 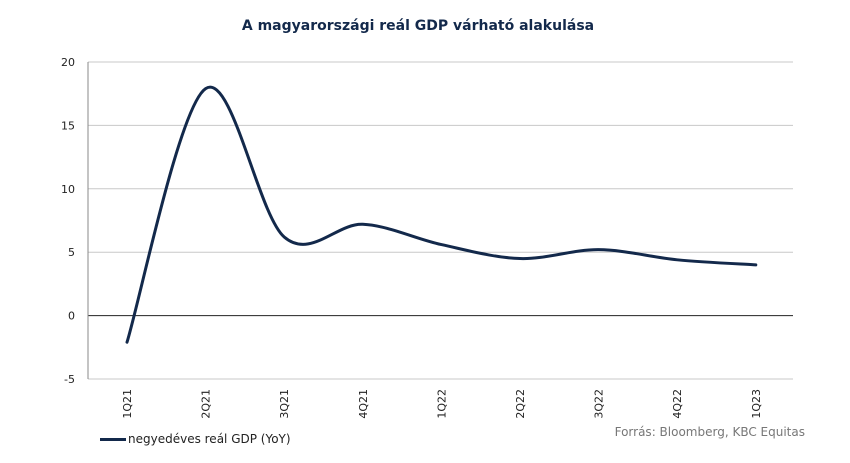 What do you see at coordinates (113, 439) in the screenshot?
I see `legend-swatch` at bounding box center [113, 439].